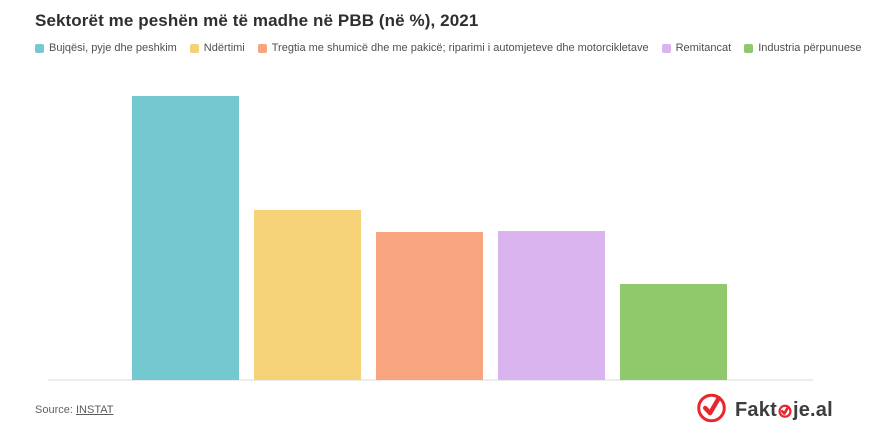 The width and height of the screenshot is (880, 448). Describe the element at coordinates (711, 410) in the screenshot. I see `faktoje-check-icon` at that location.